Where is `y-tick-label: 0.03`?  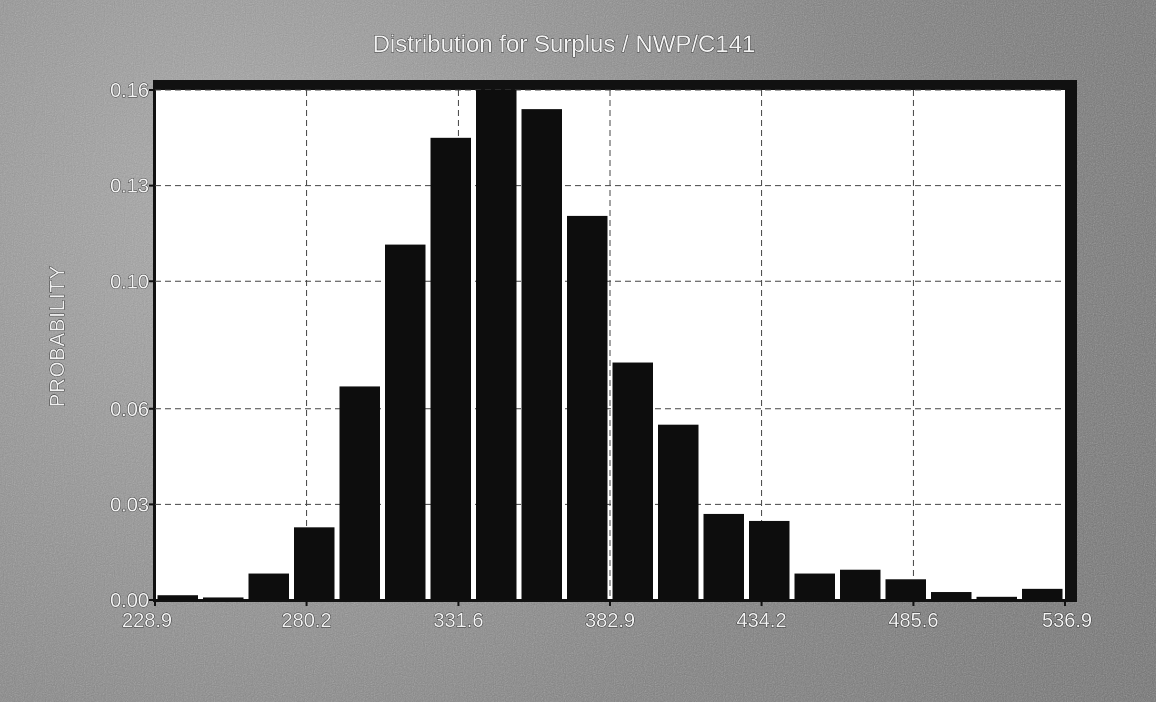
y-tick-label: 0.03 is located at coordinates (129, 505).